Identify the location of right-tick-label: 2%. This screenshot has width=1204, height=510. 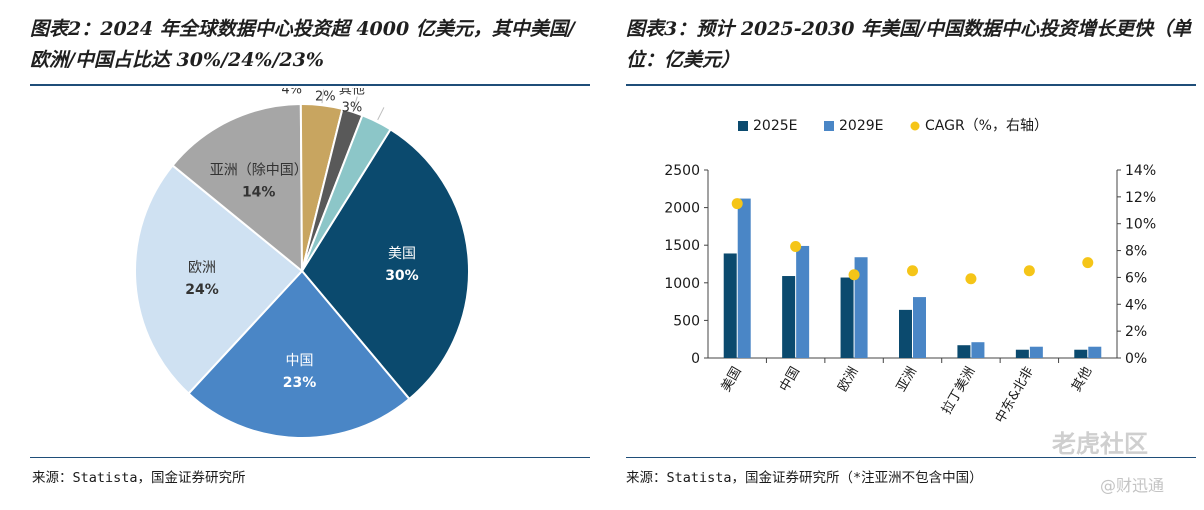
(1136, 332).